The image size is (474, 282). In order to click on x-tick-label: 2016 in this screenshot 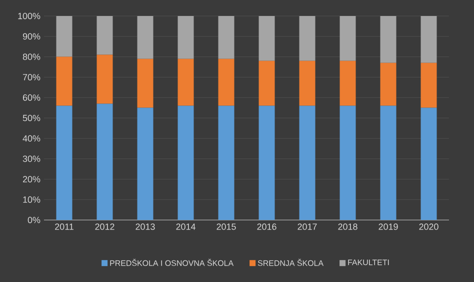, I will do `click(266, 227)`.